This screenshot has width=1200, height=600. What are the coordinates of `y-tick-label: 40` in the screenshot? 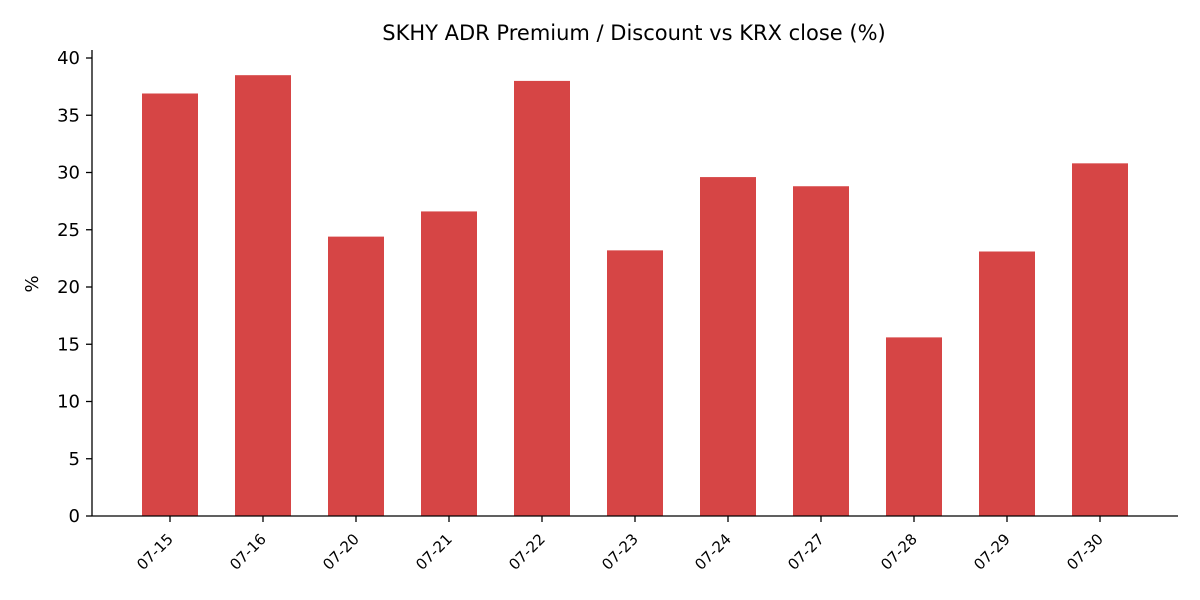 It's located at (68, 58).